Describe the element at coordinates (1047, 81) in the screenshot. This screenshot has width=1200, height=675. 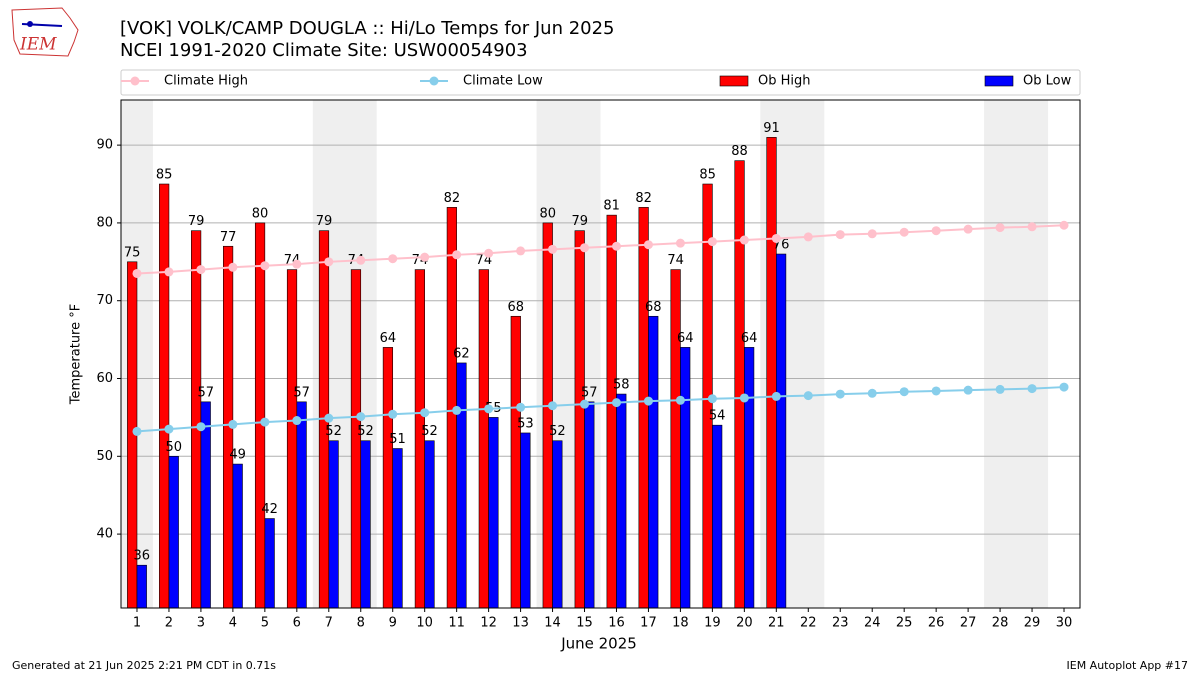
I see `legend-label: Ob Low` at that location.